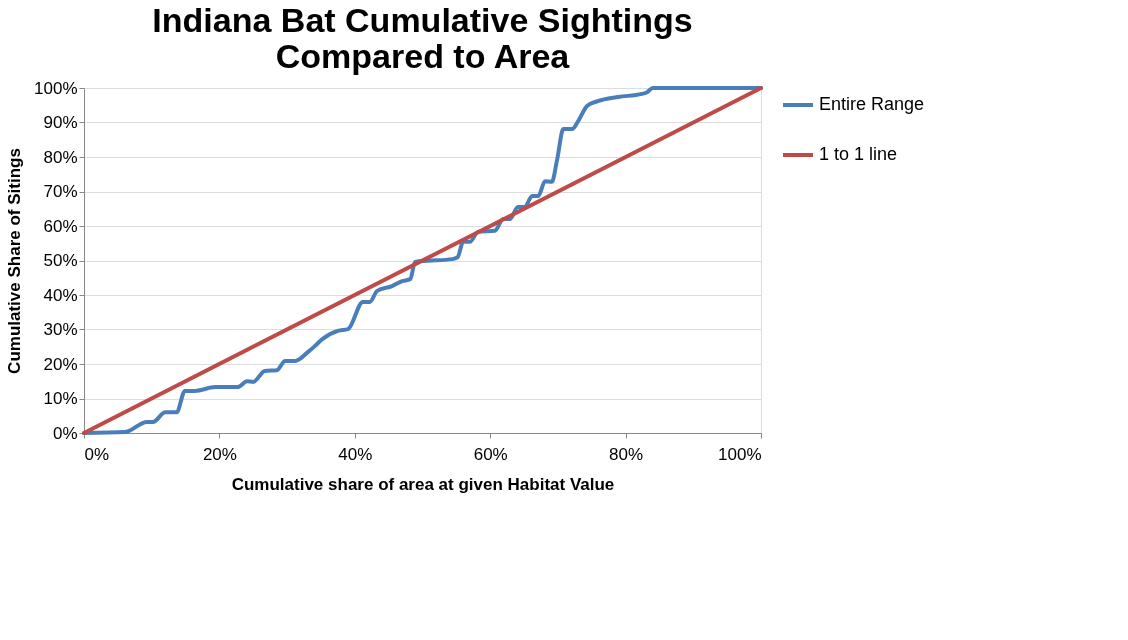  I want to click on y-tick-label: 0%, so click(65, 433).